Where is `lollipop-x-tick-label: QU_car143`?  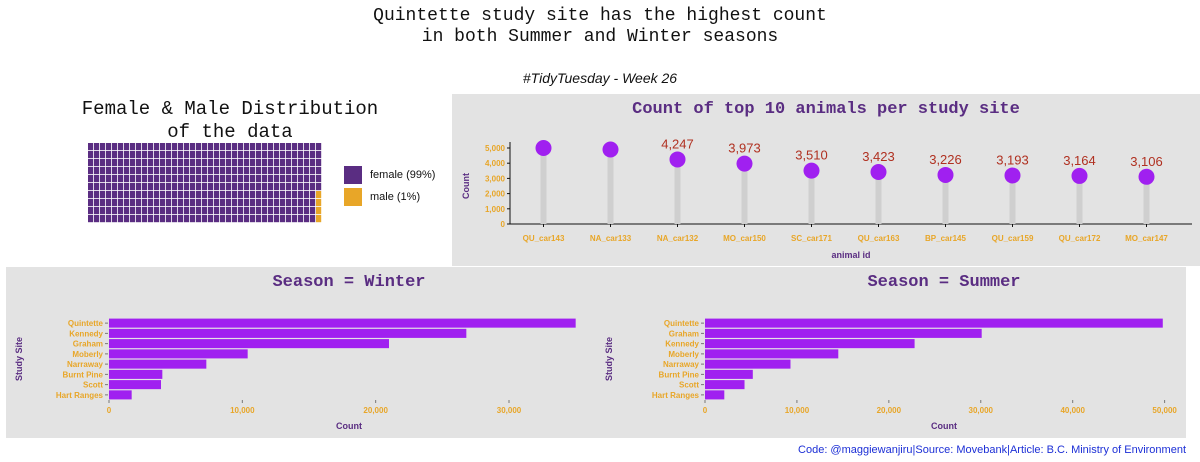 lollipop-x-tick-label: QU_car143 is located at coordinates (544, 238).